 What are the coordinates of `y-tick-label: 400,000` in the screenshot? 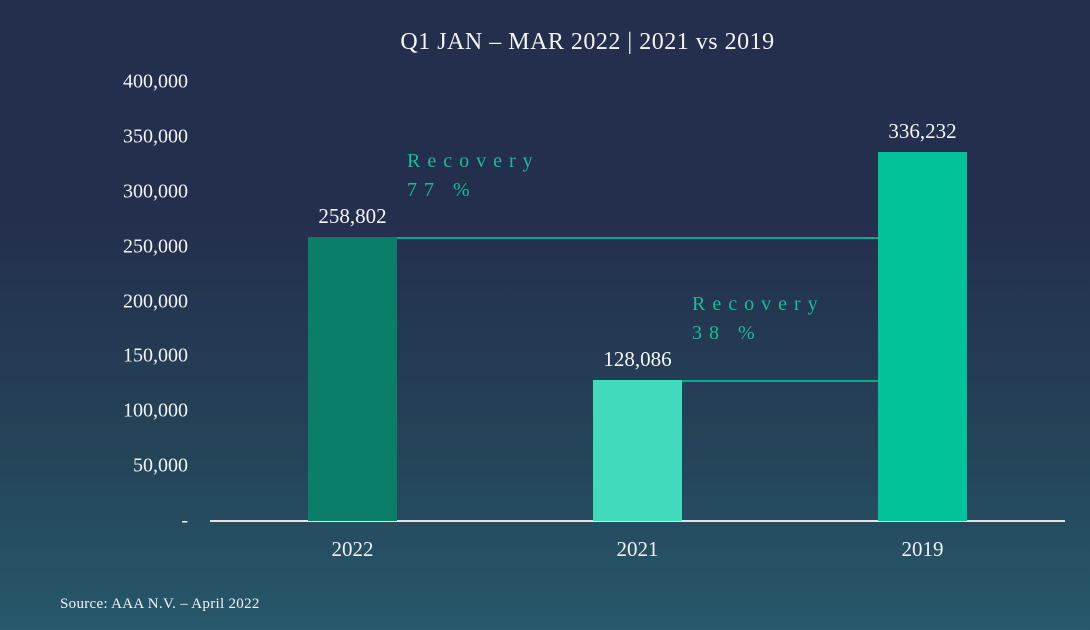 It's located at (155, 81).